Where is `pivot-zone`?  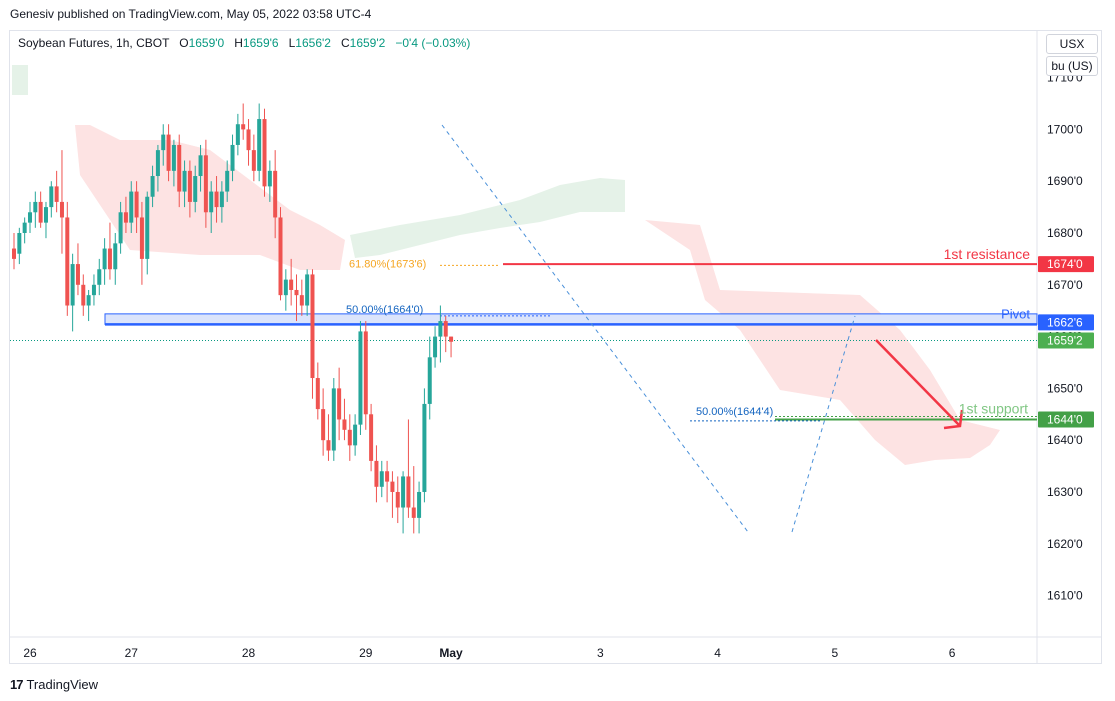
pivot-zone is located at coordinates (571, 319).